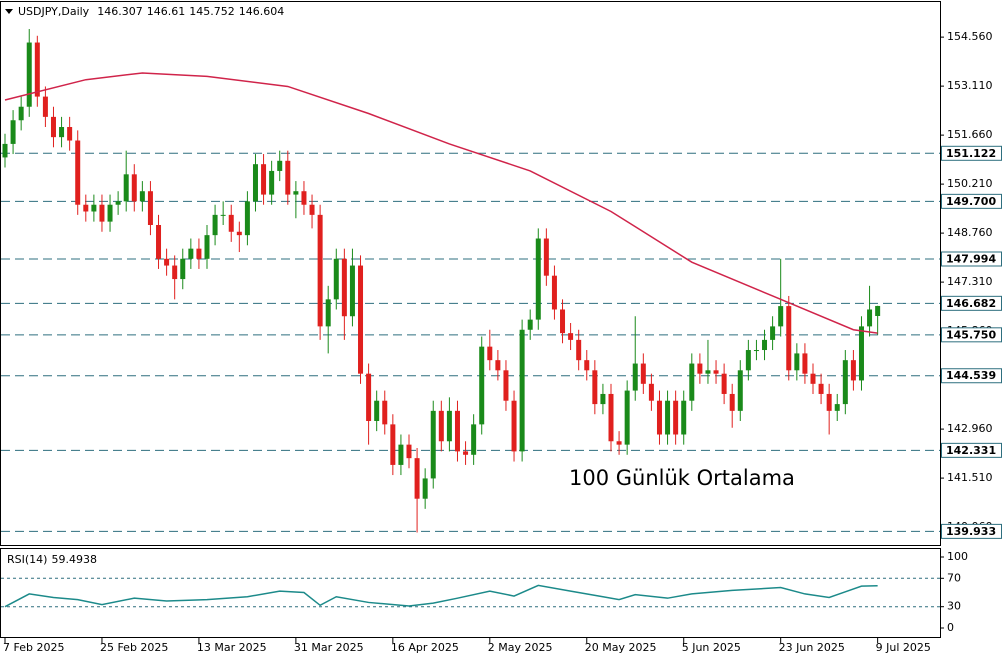 This screenshot has height=660, width=1004. I want to click on y-tick-label: 153.110, so click(970, 85).